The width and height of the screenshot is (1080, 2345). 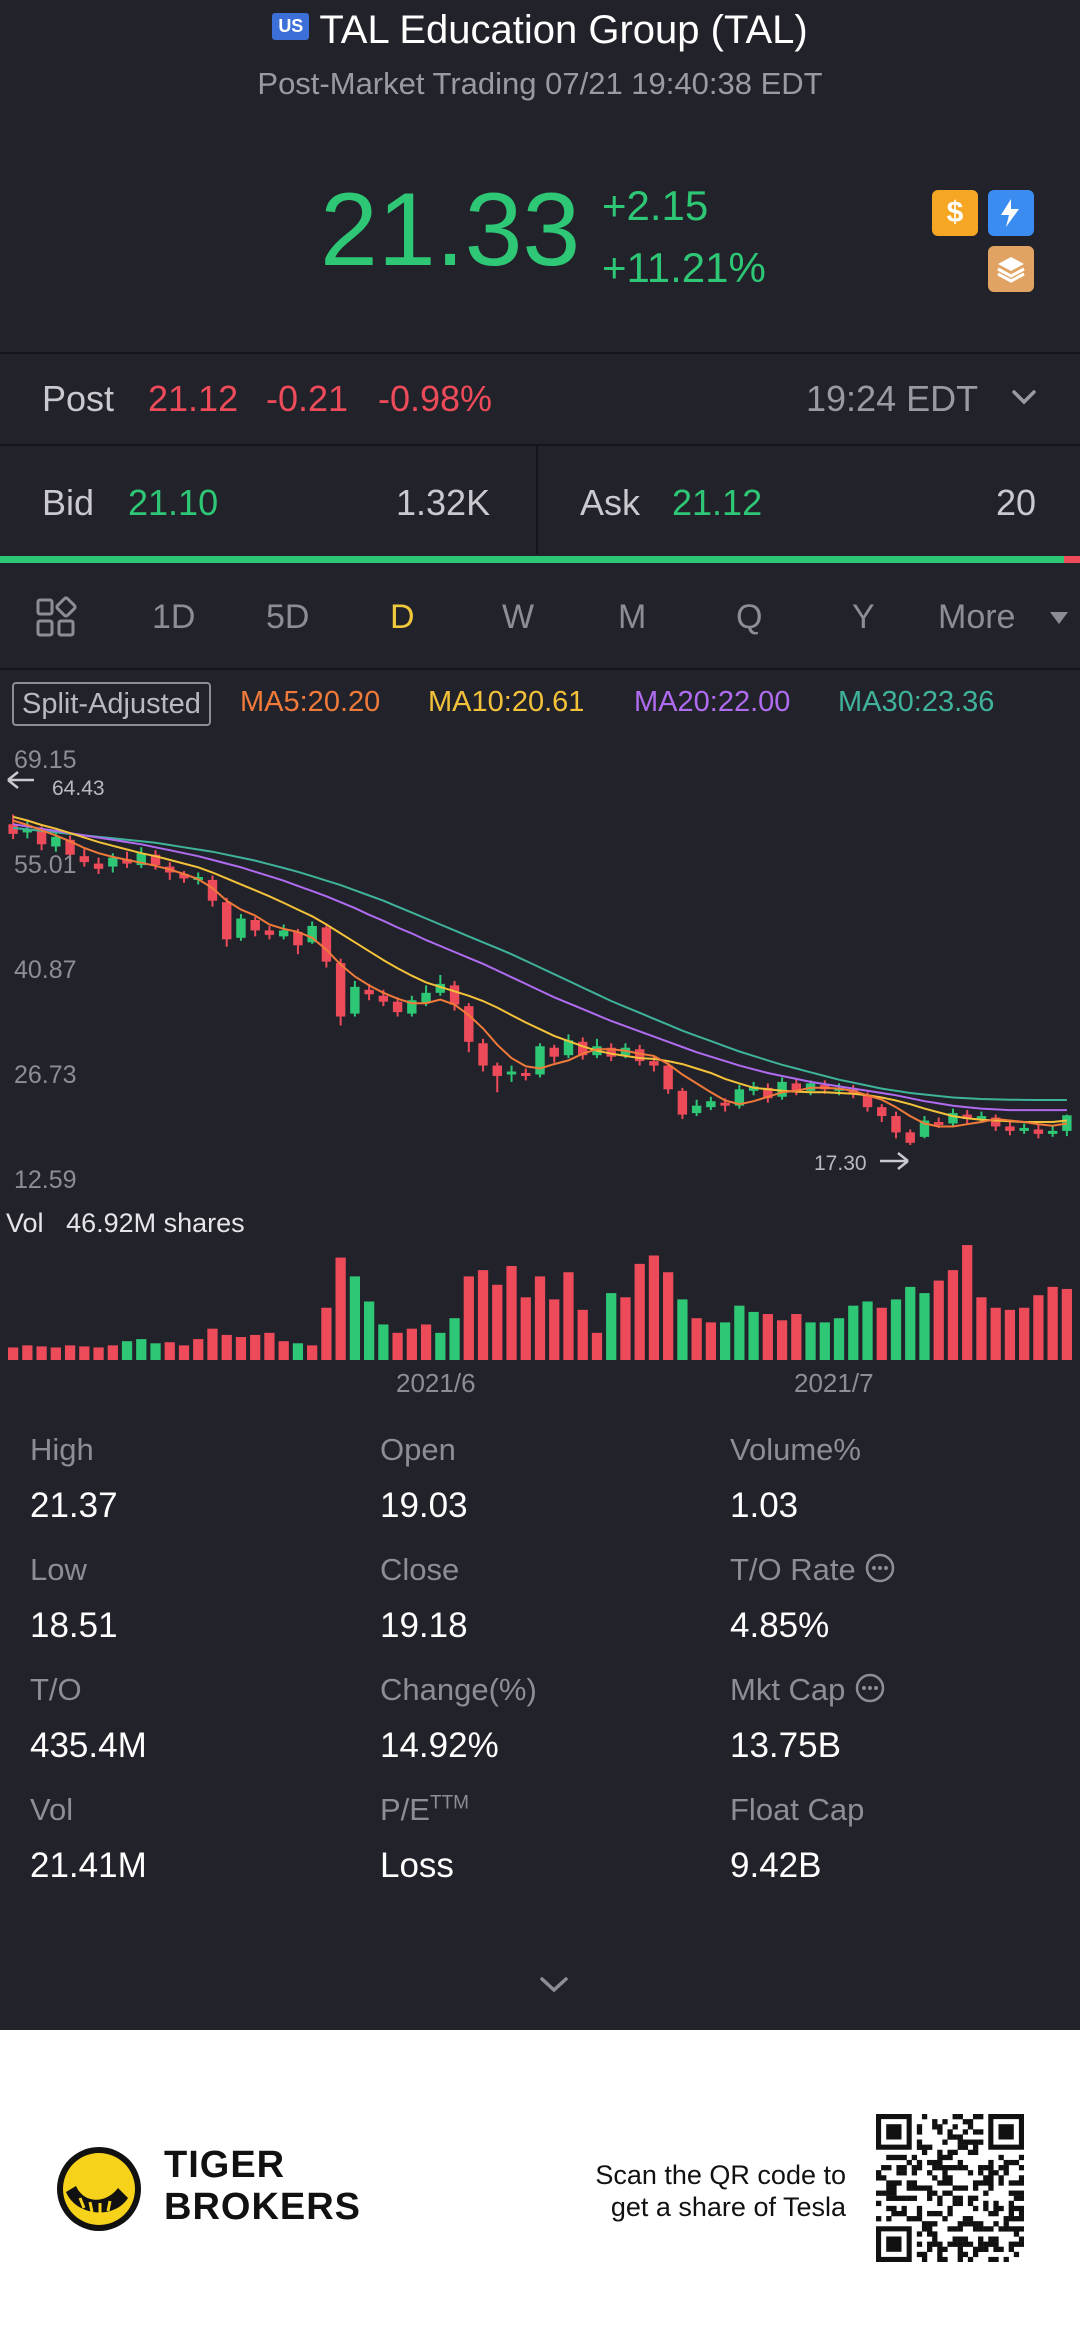 What do you see at coordinates (310, 702) in the screenshot?
I see `ma5-value: MA5:20.20` at bounding box center [310, 702].